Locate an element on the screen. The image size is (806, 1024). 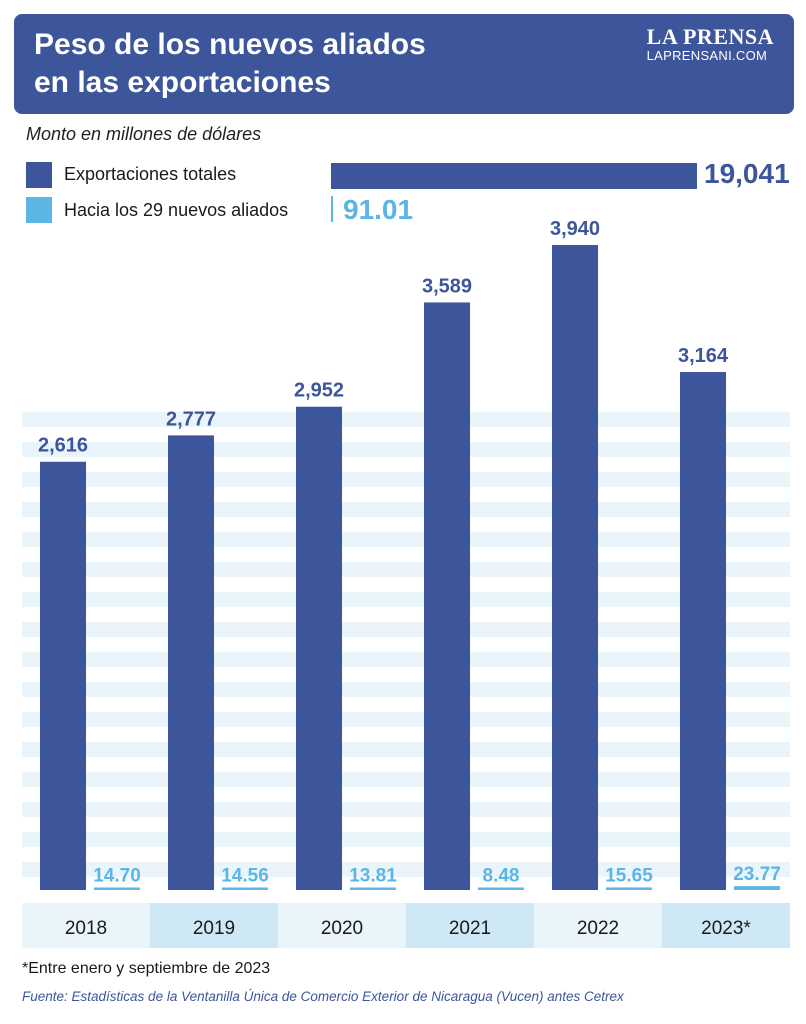
x-tick-label: 2020 is located at coordinates (342, 928).